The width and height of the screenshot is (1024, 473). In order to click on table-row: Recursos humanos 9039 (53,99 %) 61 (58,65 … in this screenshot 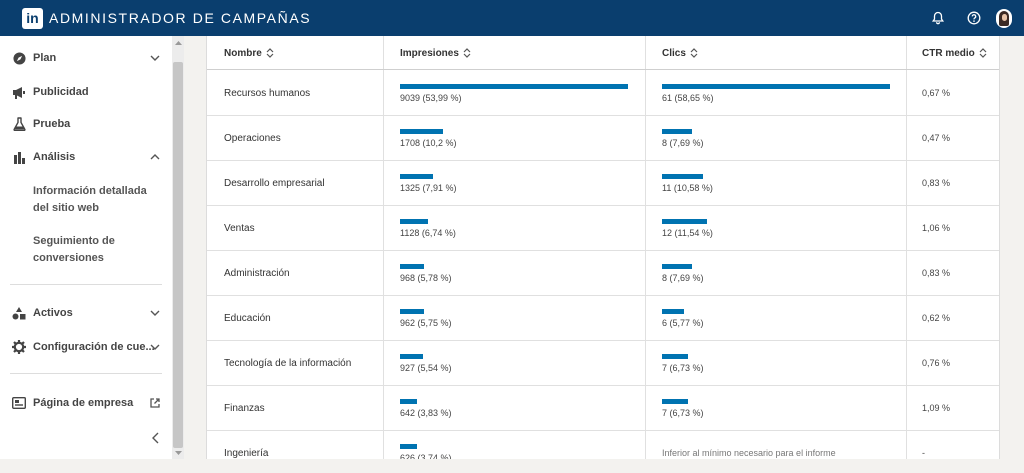, I will do `click(603, 93)`.